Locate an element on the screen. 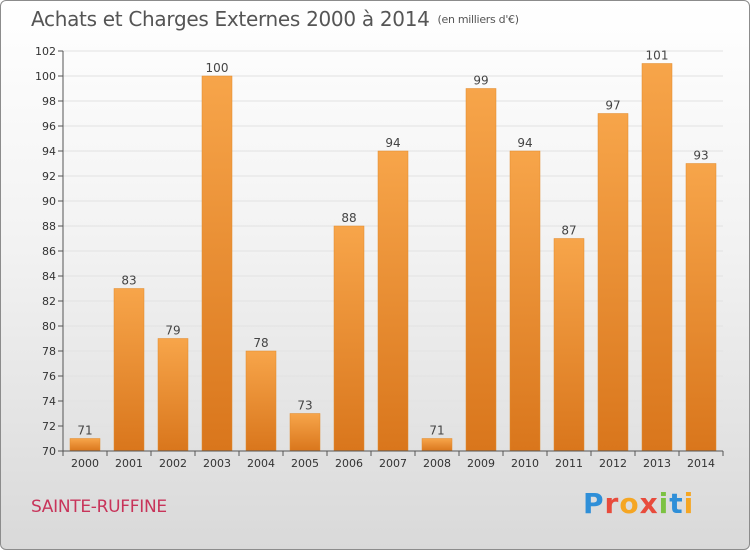 Image resolution: width=750 pixels, height=550 pixels. y-tick-label: 70 is located at coordinates (49, 451).